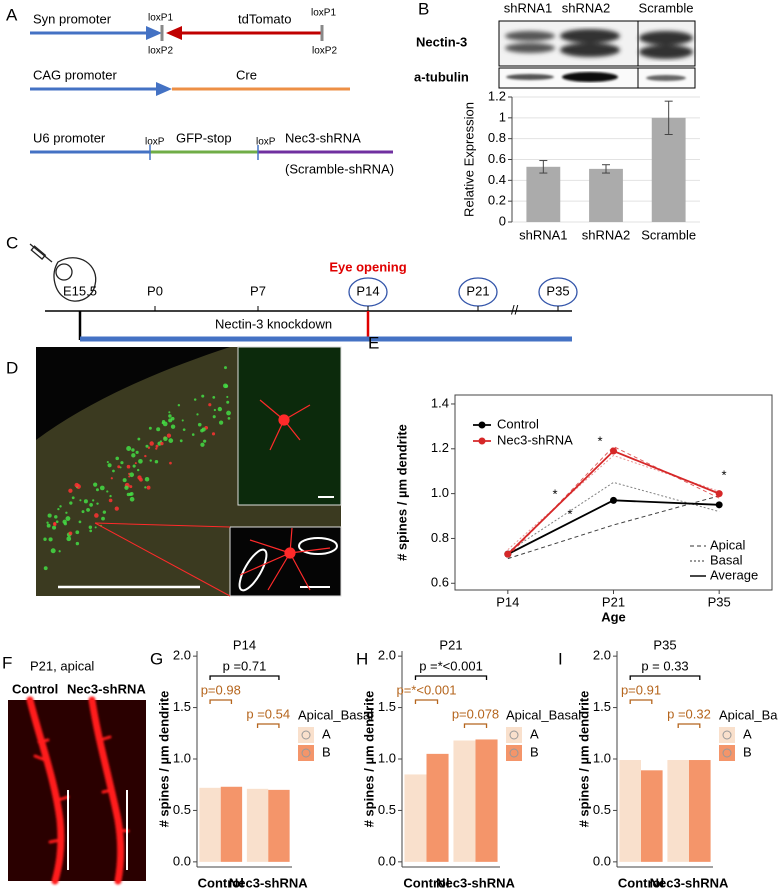 The image size is (778, 895). What do you see at coordinates (368, 759) in the screenshot?
I see `y-axis-label: # spines / µm dendrite` at bounding box center [368, 759].